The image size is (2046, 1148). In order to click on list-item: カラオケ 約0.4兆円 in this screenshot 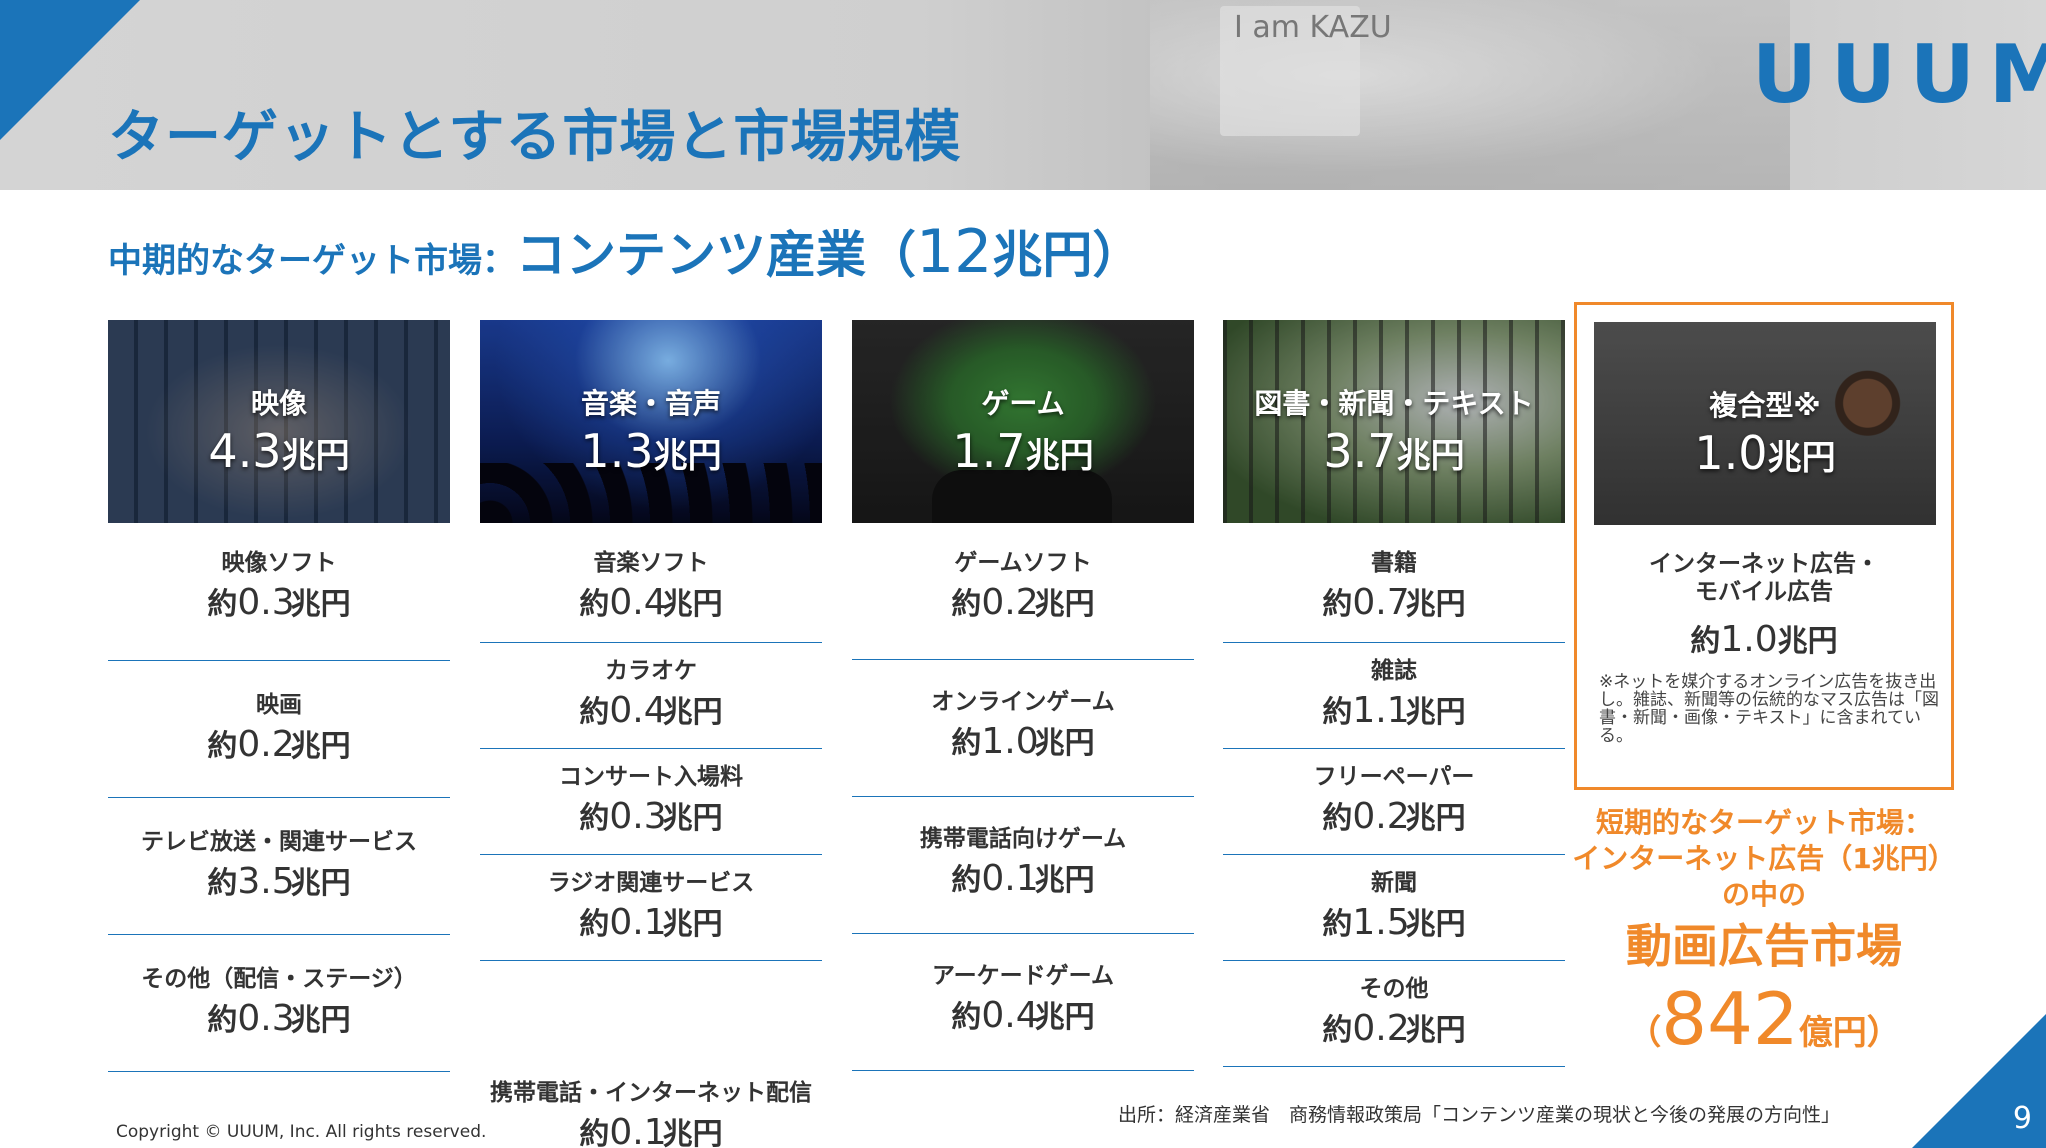, I will do `click(651, 696)`.